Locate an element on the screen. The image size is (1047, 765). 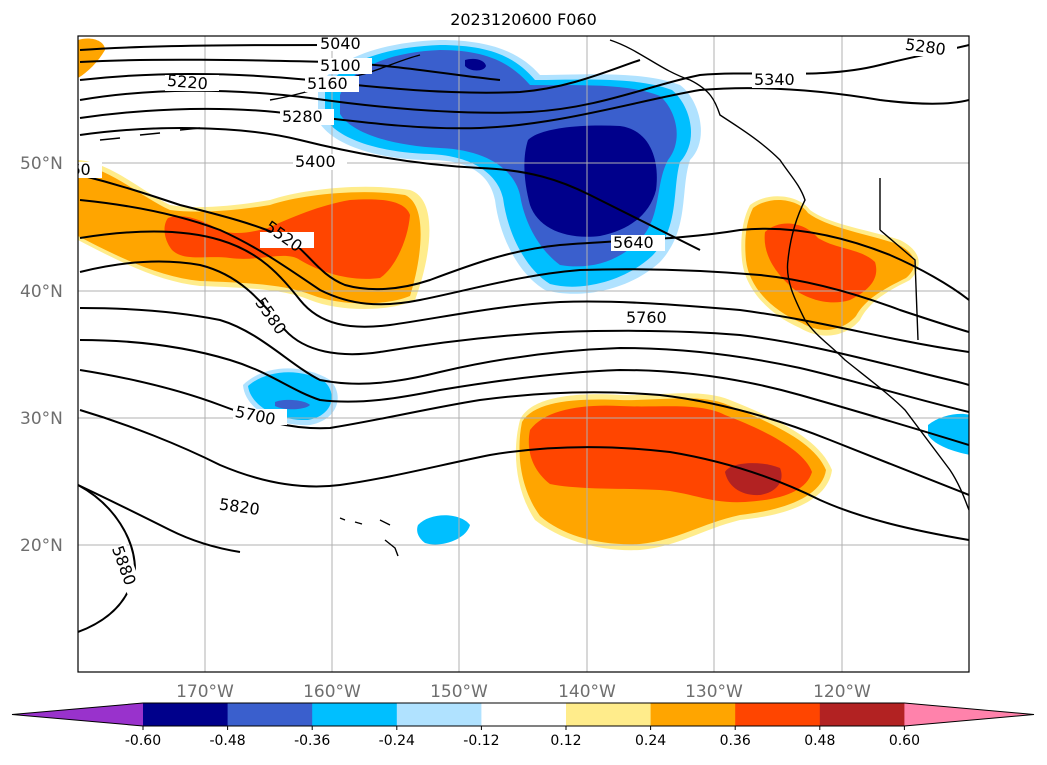
colorbar-tick-label: 0.12 is located at coordinates (565, 741).